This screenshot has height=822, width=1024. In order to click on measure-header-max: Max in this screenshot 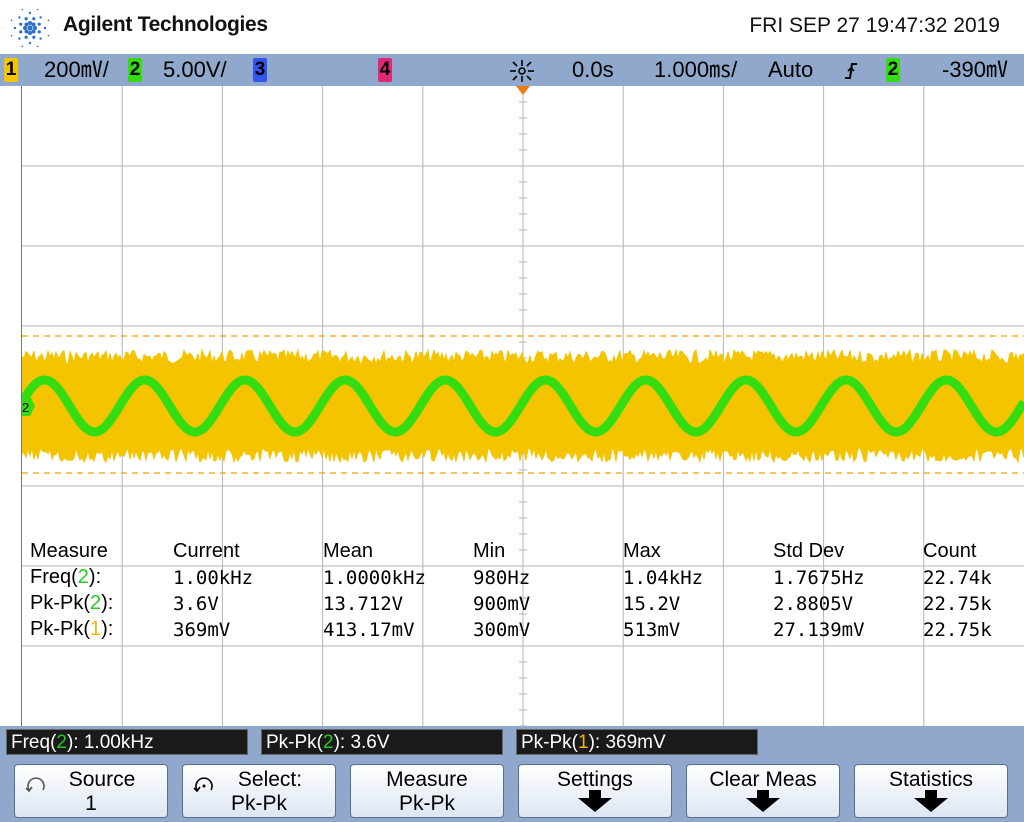, I will do `click(642, 551)`.